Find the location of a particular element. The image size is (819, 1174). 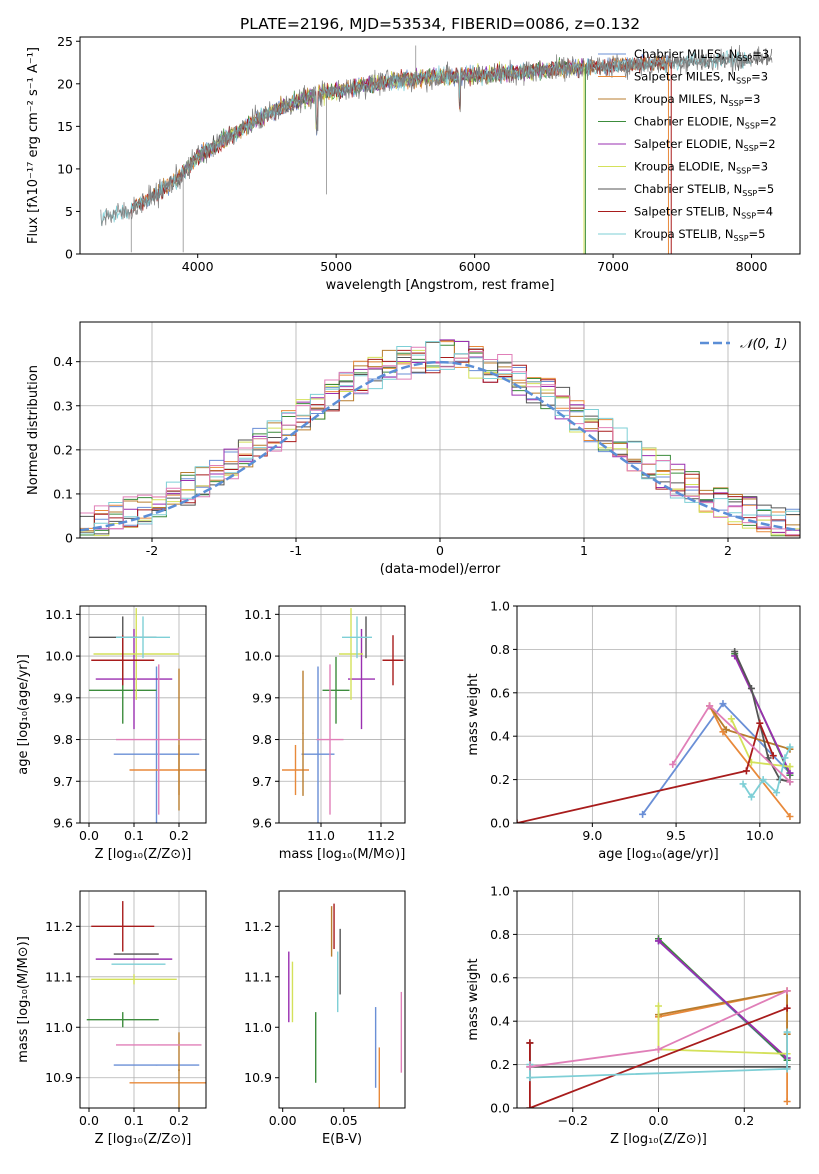

y-tick-label: 11.0 is located at coordinates (59, 1027).